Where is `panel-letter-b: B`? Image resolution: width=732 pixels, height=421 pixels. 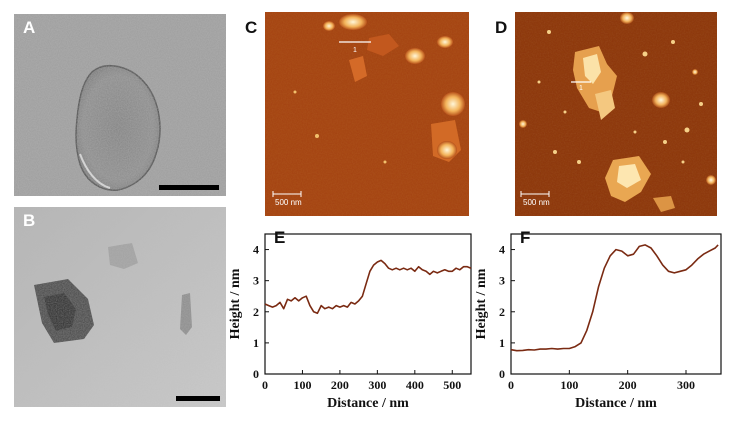
panel-letter-b: B is located at coordinates (29, 220).